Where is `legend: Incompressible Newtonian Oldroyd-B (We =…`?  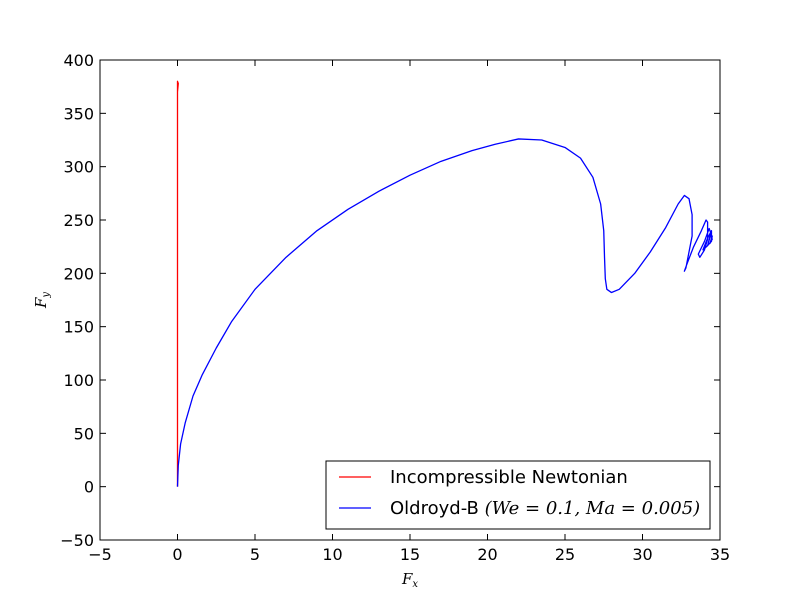 legend: Incompressible Newtonian Oldroyd-B (We =… is located at coordinates (518, 495).